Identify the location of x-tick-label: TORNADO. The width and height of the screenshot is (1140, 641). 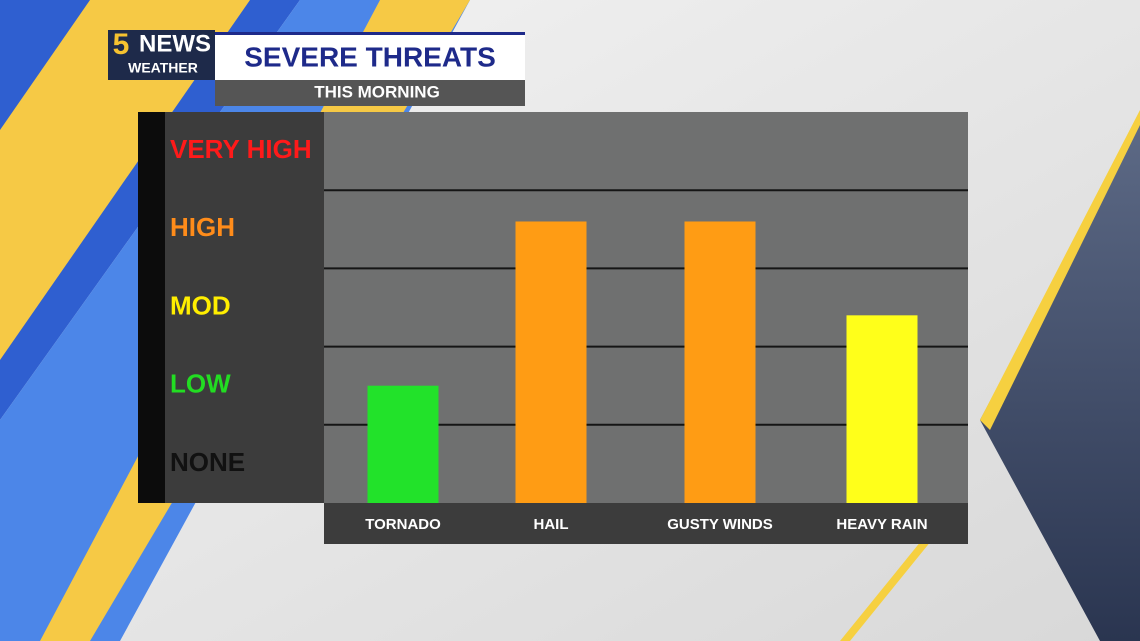
(403, 524).